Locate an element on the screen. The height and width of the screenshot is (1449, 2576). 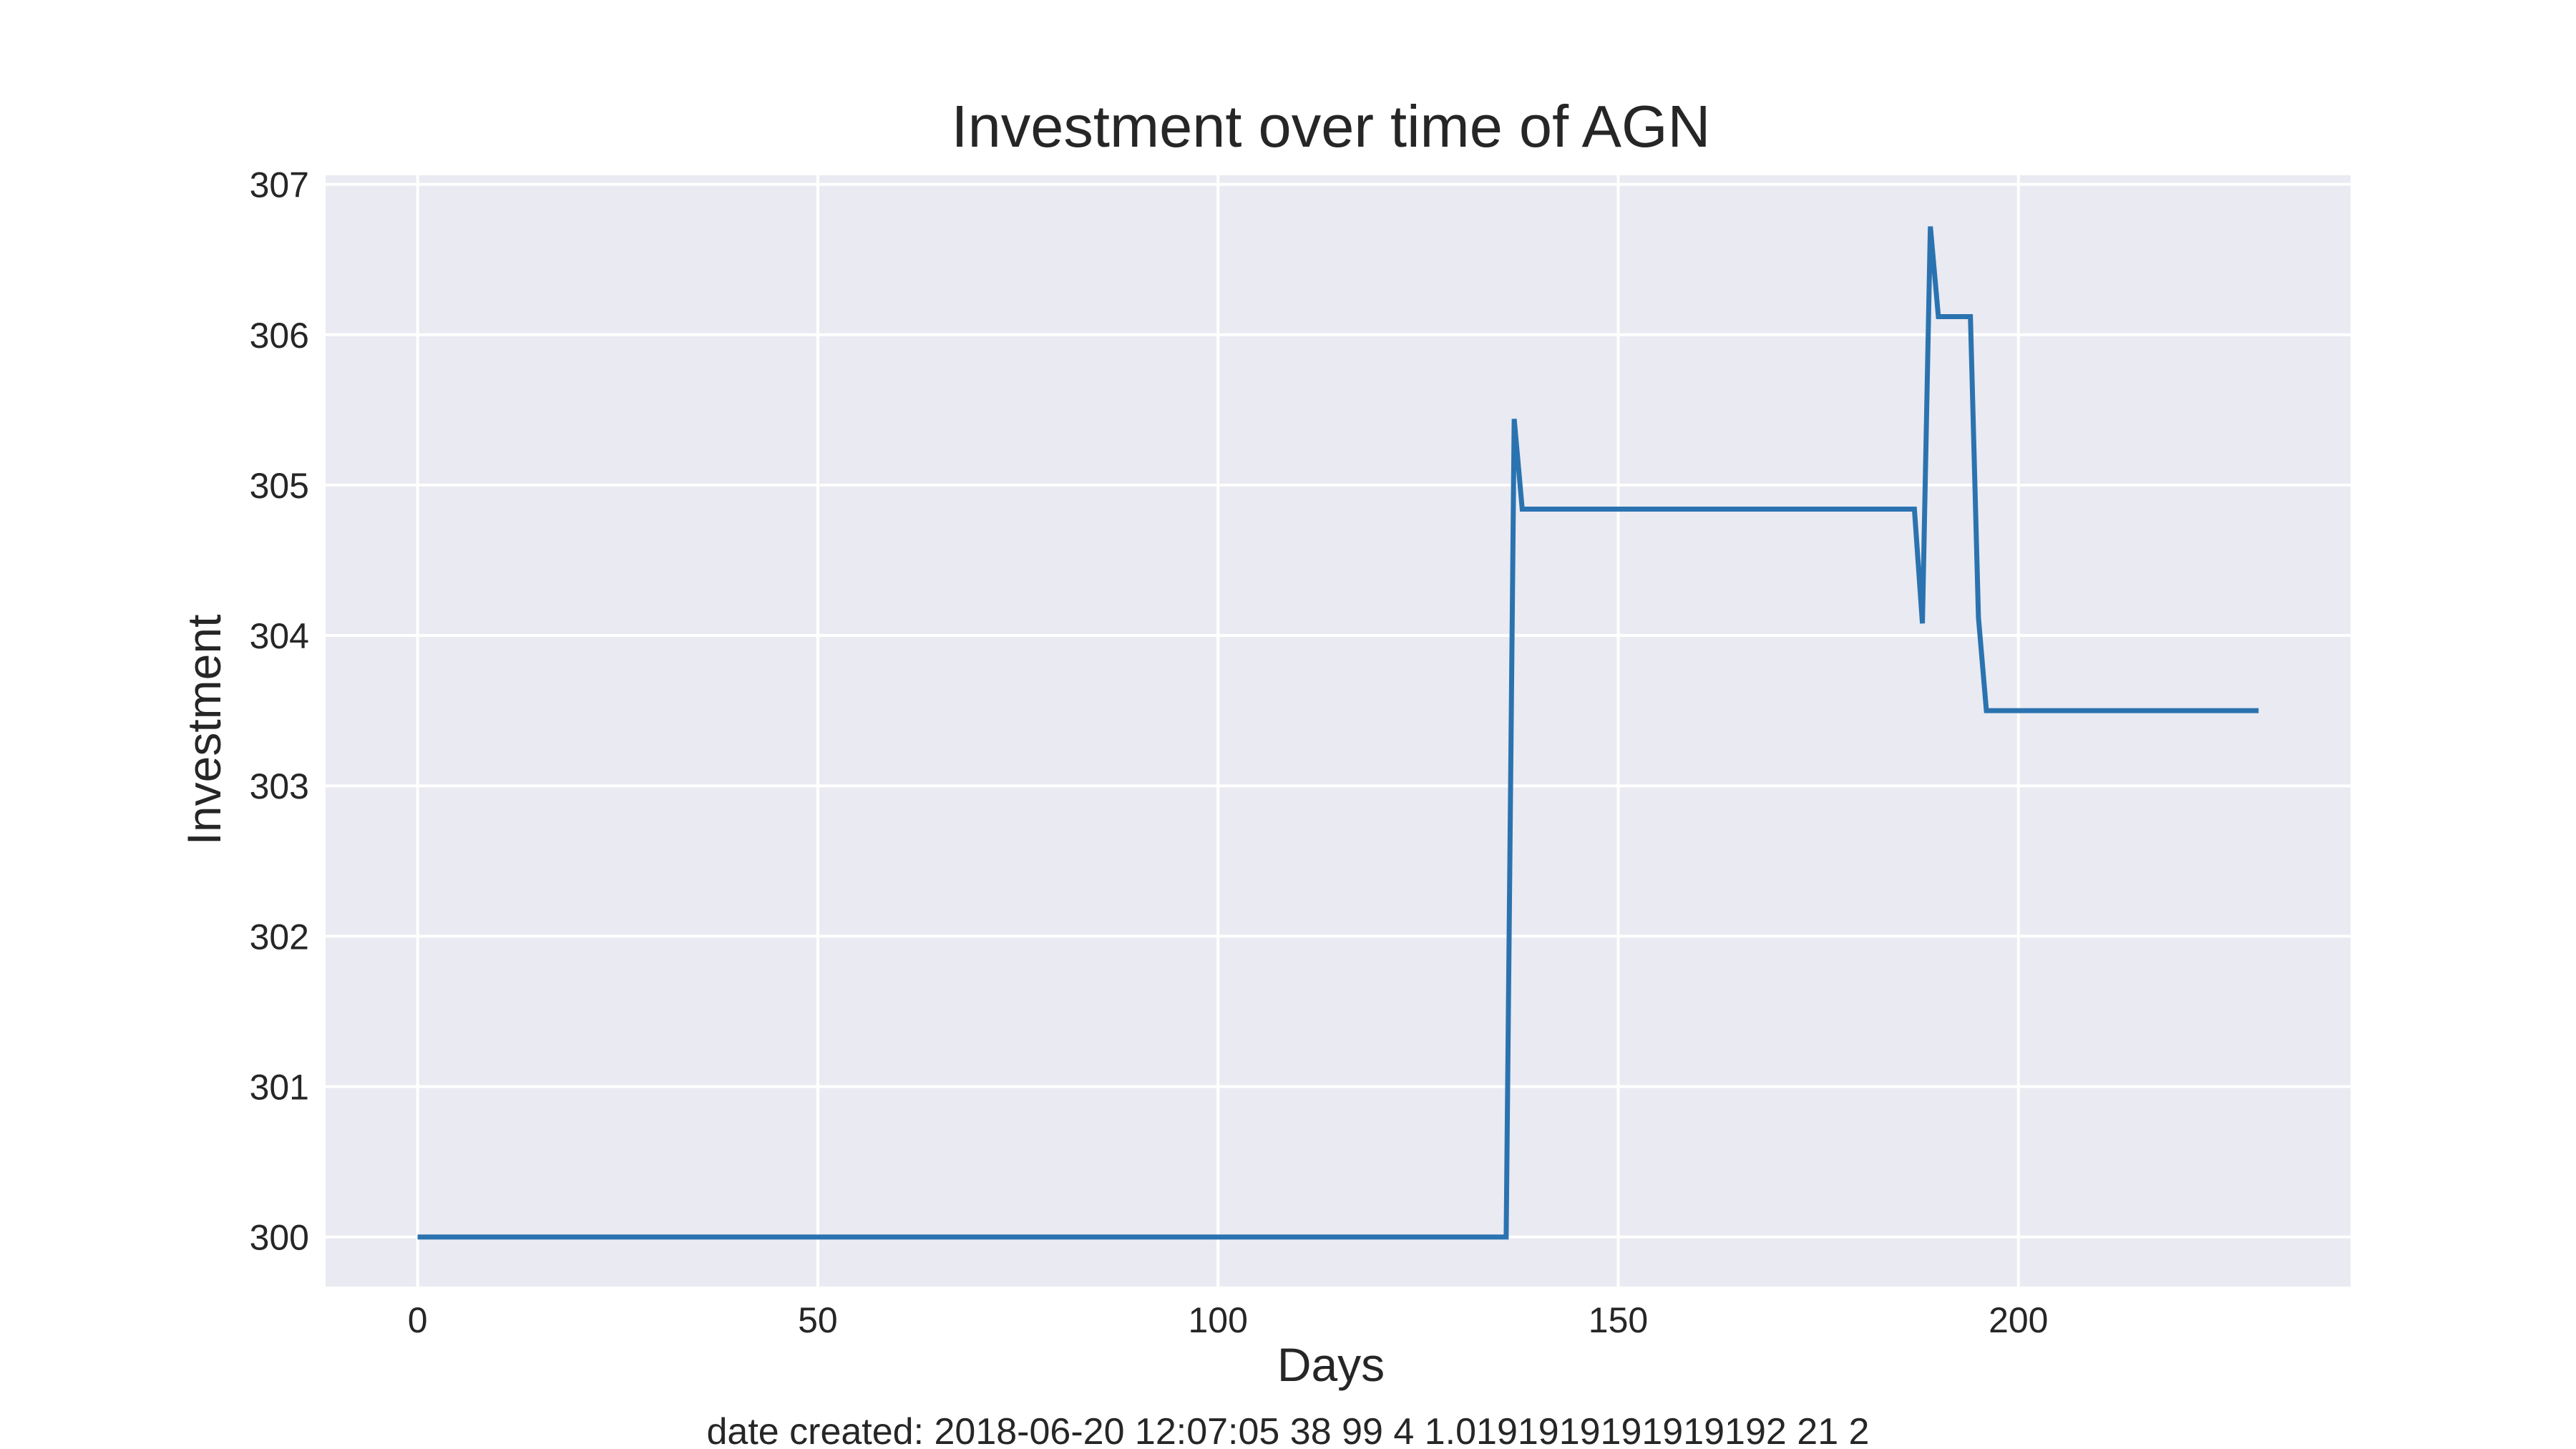
x-tick-label: 200 is located at coordinates (2018, 1320).